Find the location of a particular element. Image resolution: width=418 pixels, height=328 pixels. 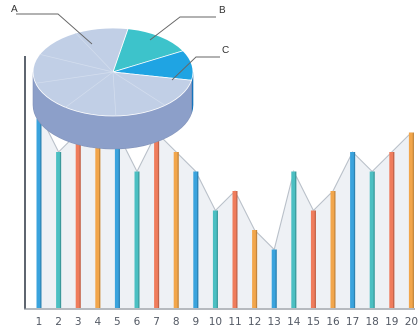

x-tick-label: 7 is located at coordinates (156, 322).